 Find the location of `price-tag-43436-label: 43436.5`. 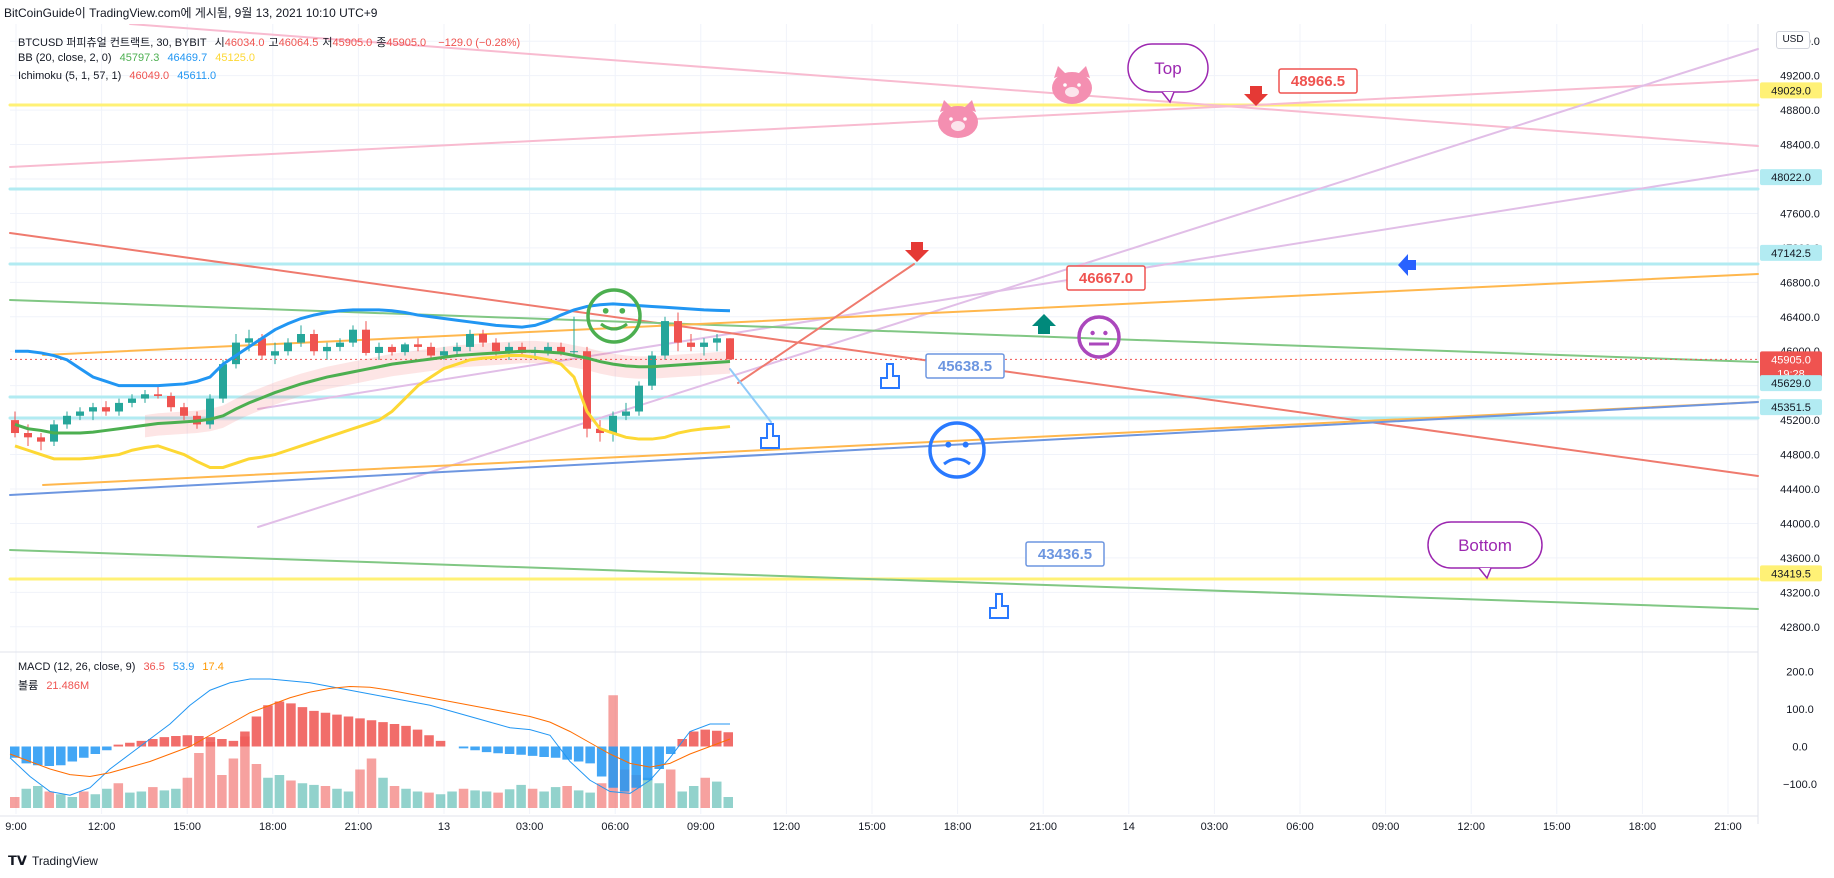

price-tag-43436-label: 43436.5 is located at coordinates (1065, 554).